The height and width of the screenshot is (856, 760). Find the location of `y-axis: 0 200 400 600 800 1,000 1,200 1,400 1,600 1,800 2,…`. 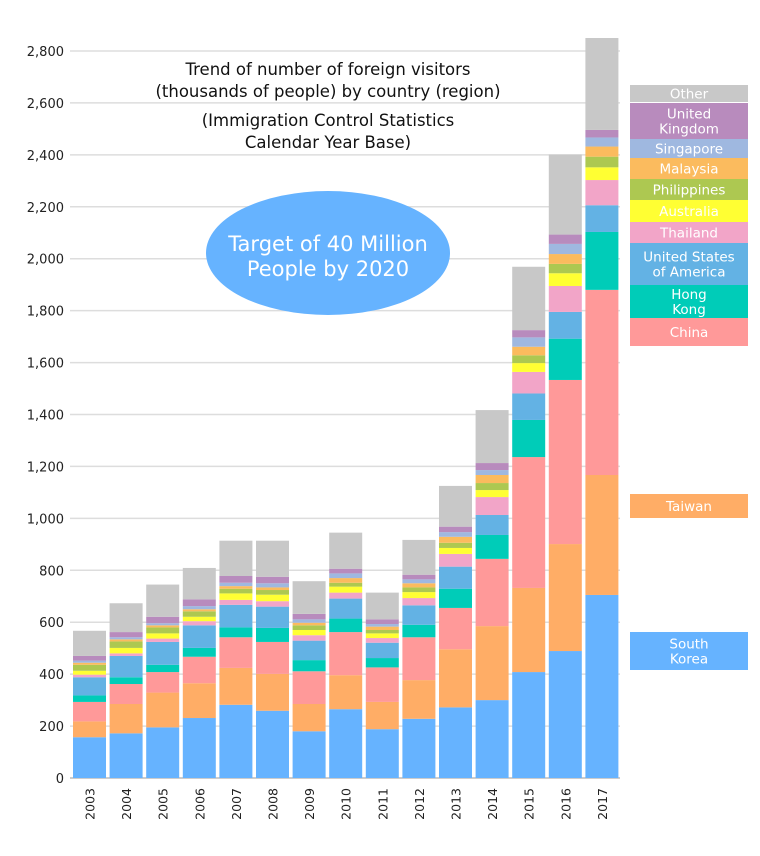

y-axis: 0 200 400 600 800 1,000 1,200 1,400 1,600 1,800 2,… is located at coordinates (45, 416).